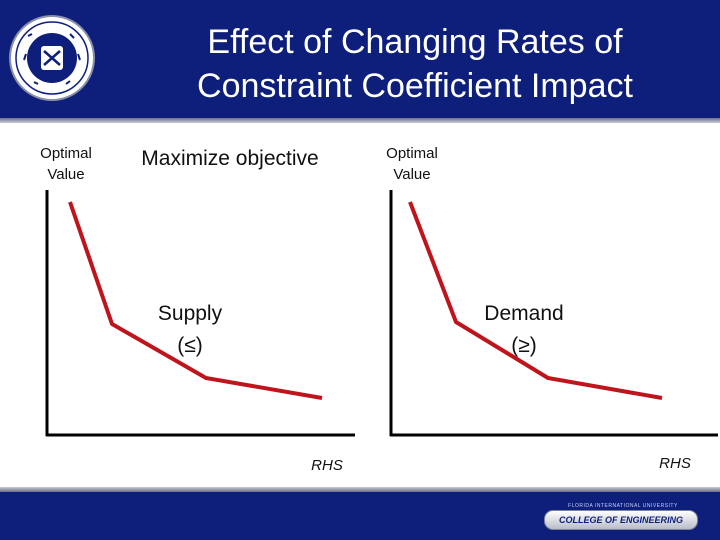  I want to click on university-seal-icon, so click(52, 58).